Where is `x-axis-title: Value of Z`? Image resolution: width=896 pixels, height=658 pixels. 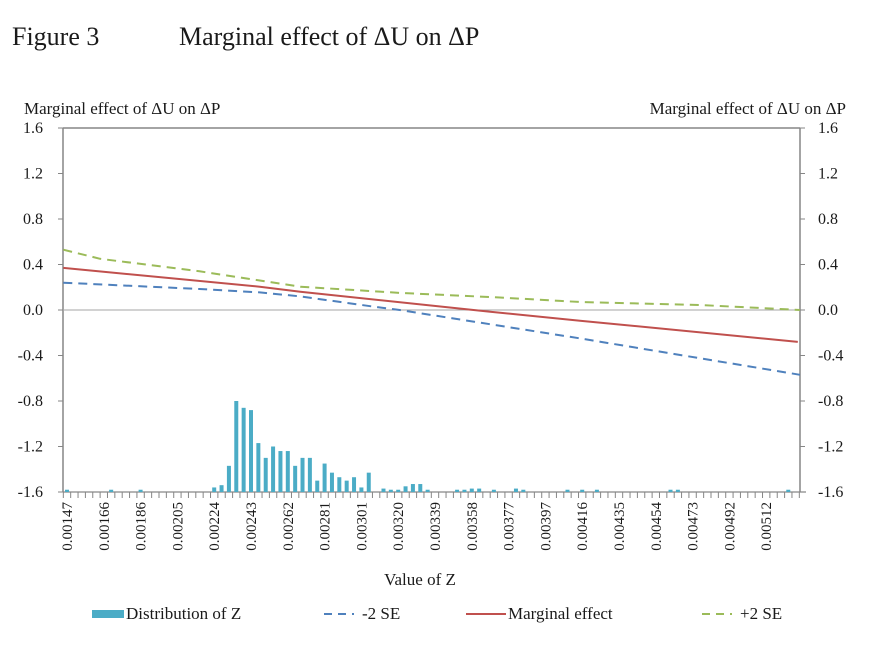
x-axis-title: Value of Z is located at coordinates (420, 579).